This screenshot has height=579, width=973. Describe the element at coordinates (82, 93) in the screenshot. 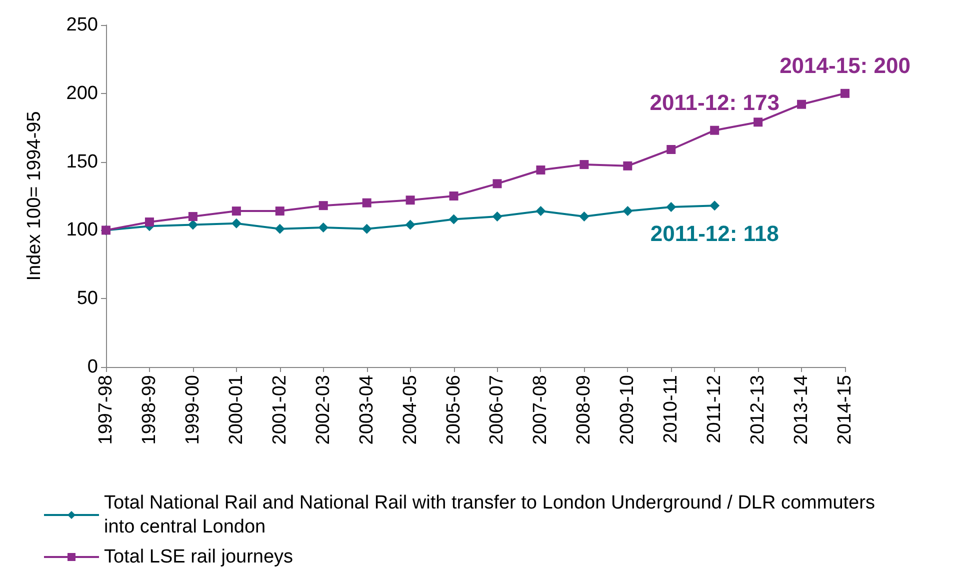

I see `y-tick-label: 200` at that location.